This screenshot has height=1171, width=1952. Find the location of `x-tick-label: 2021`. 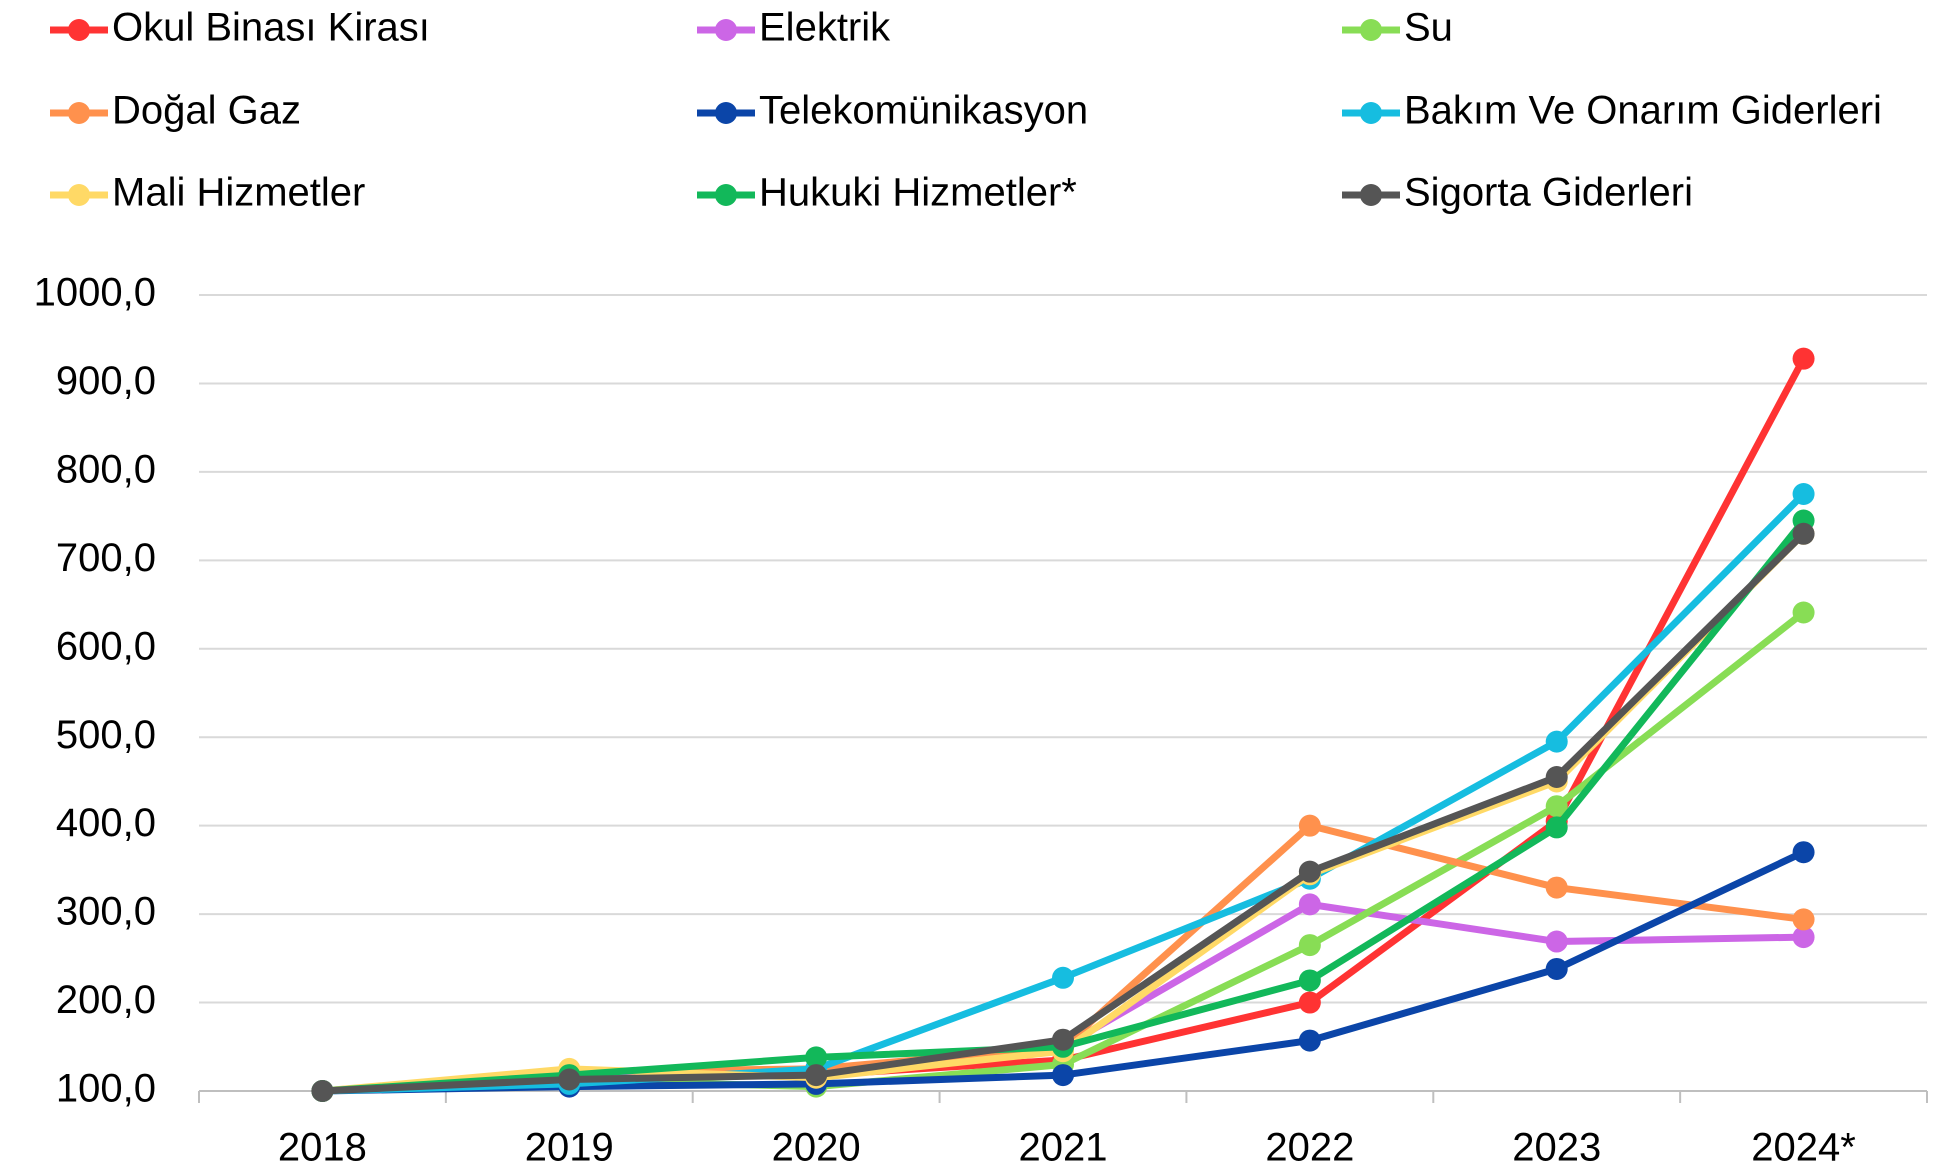

x-tick-label: 2021 is located at coordinates (1063, 1148).